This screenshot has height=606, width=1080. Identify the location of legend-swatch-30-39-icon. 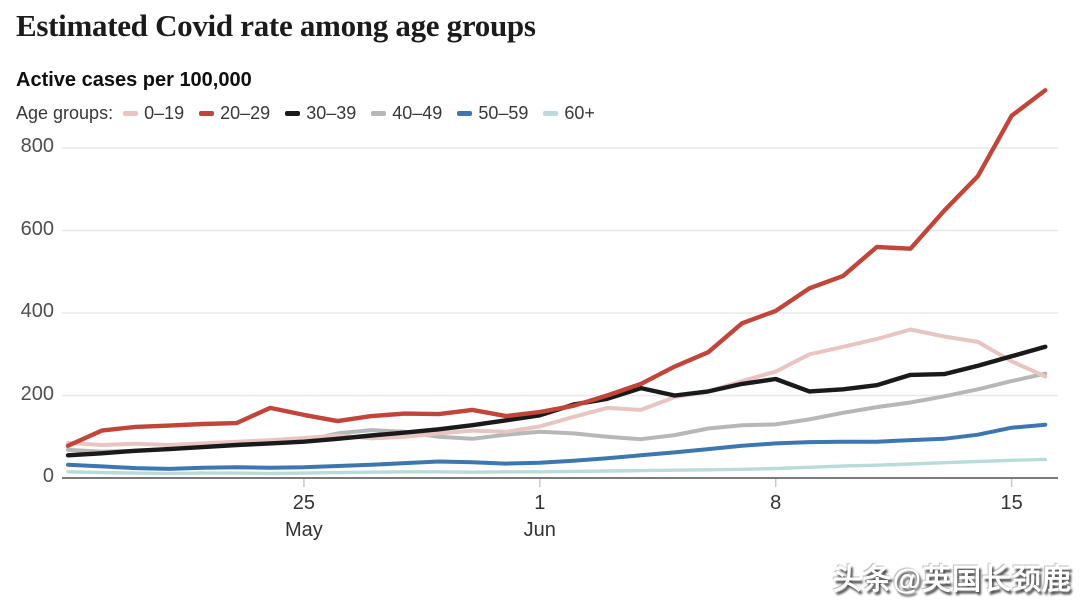
(293, 113).